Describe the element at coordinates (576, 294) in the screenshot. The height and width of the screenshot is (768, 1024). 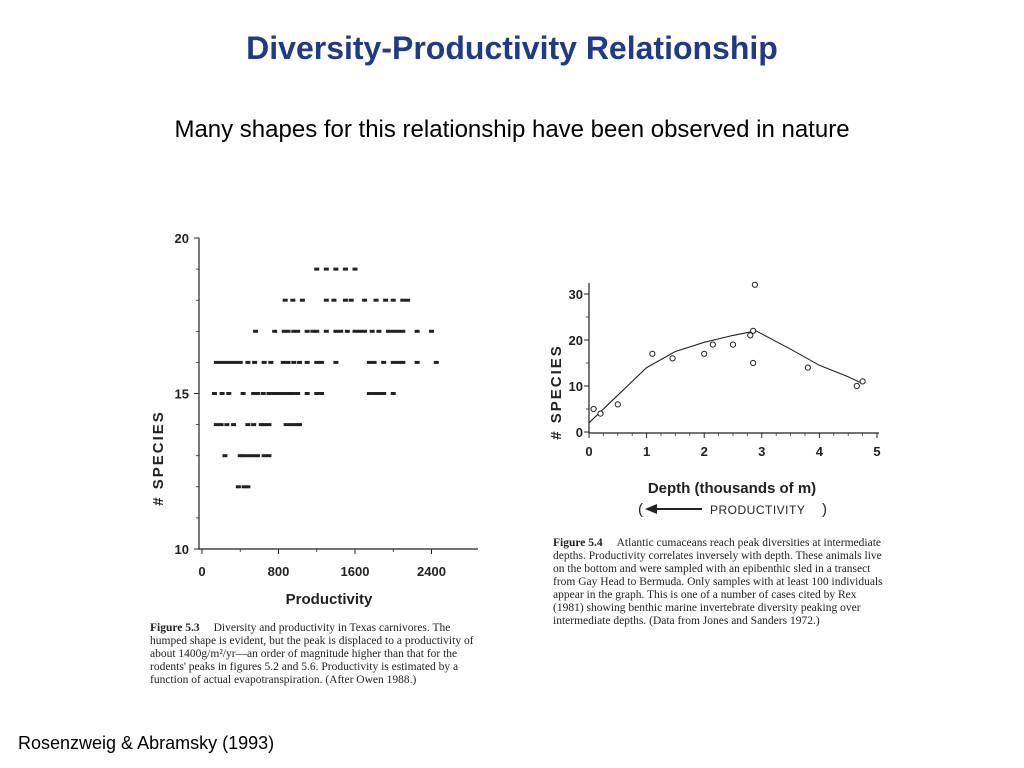
I see `chart2-y-tick-label: 30` at that location.